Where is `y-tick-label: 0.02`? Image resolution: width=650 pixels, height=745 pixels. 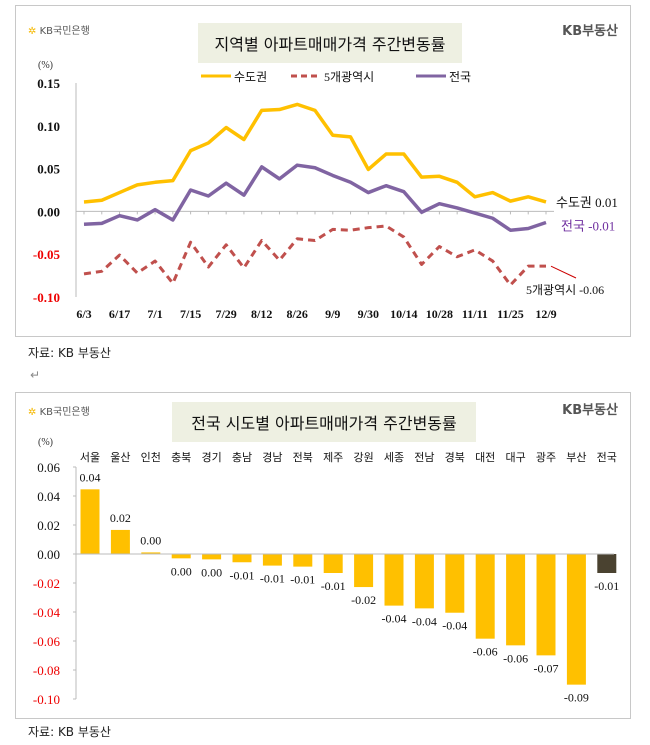
y-tick-label: 0.02 is located at coordinates (48, 525).